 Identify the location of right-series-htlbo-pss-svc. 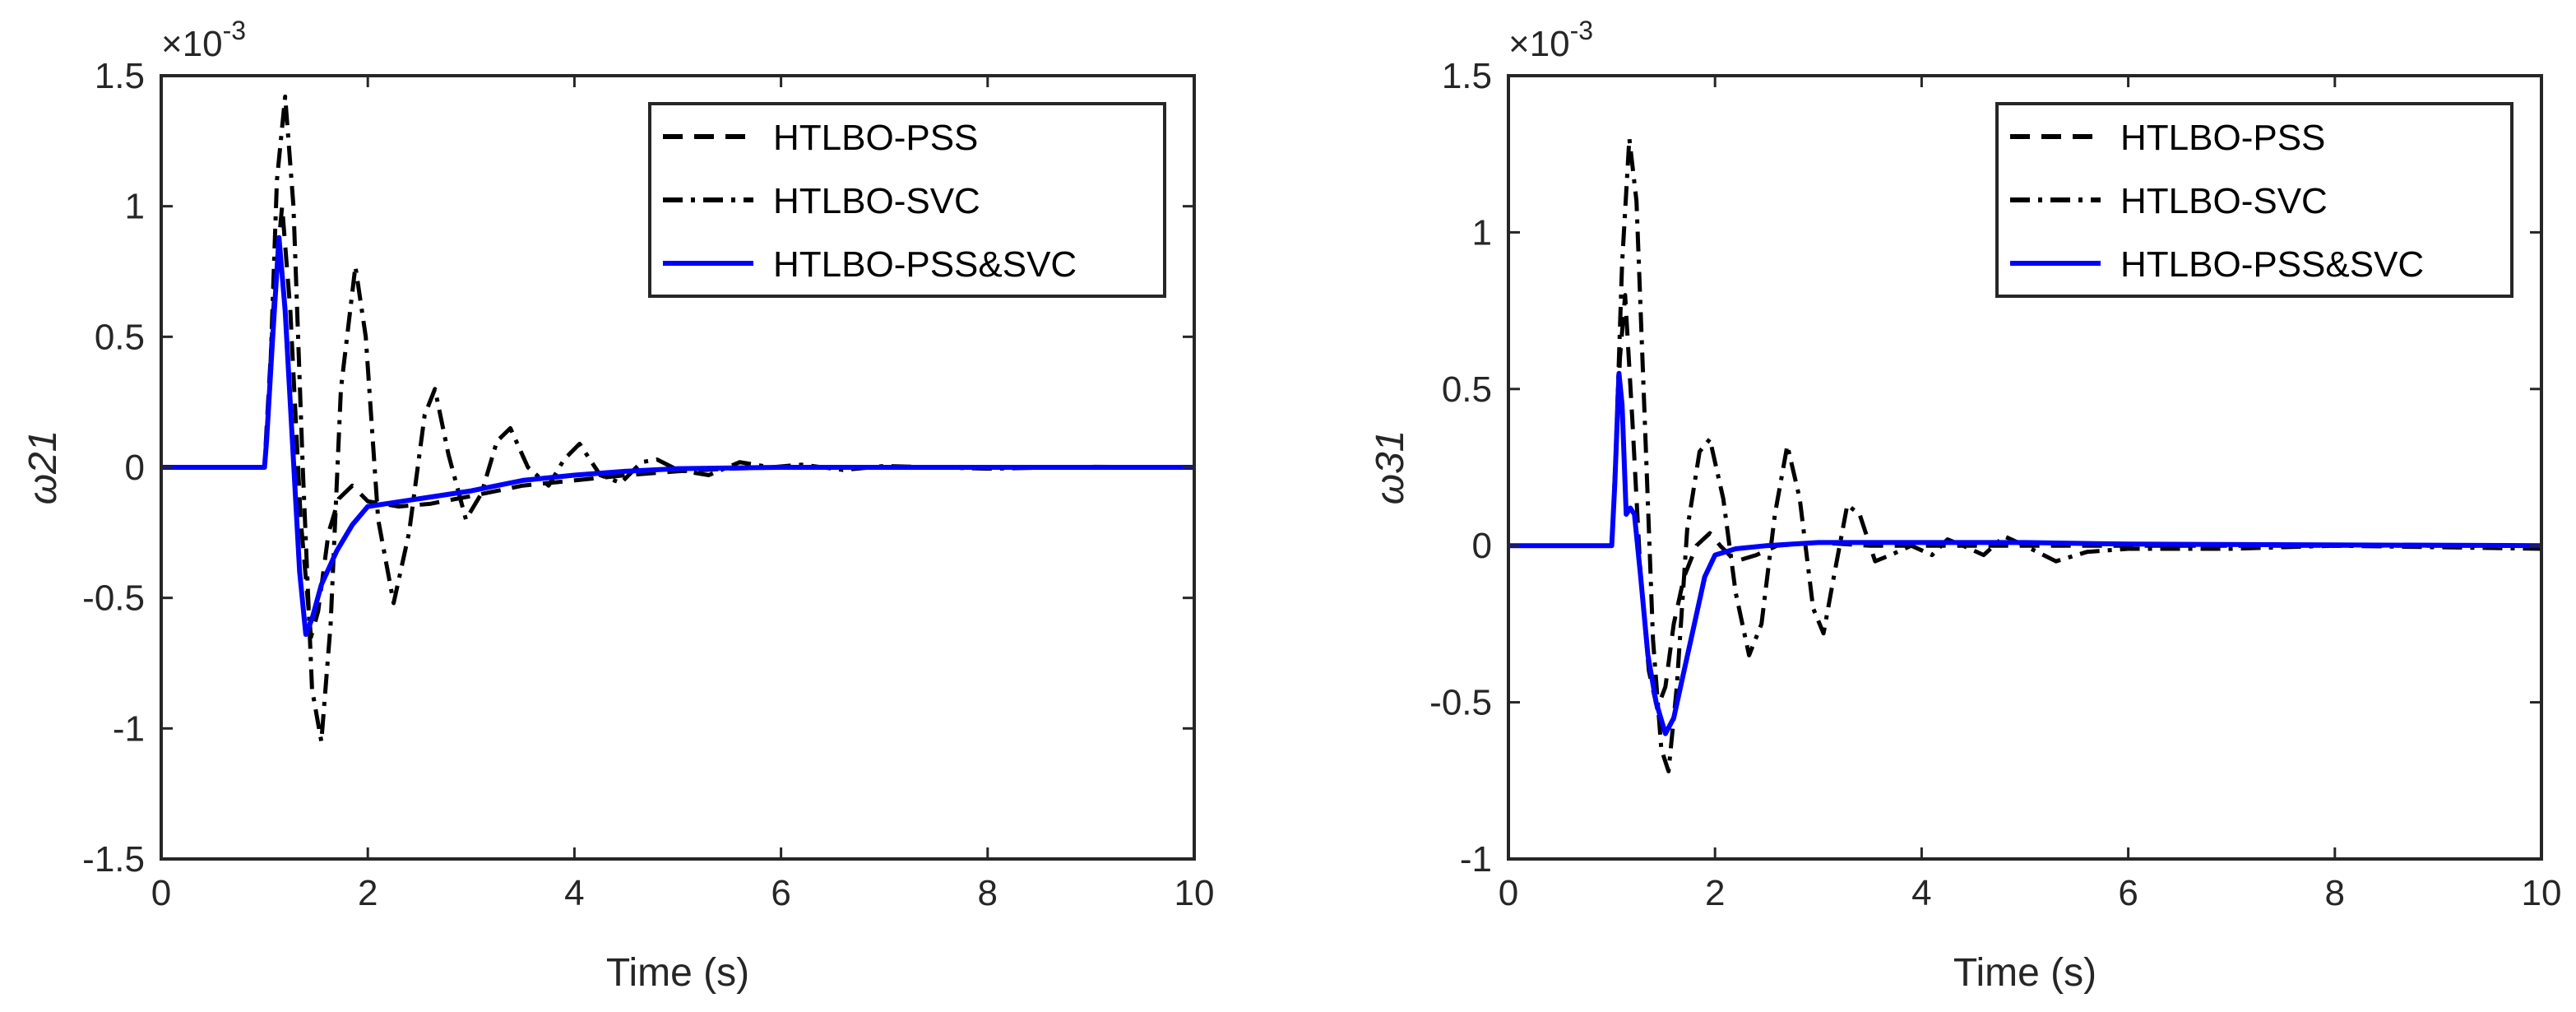
(2025, 553).